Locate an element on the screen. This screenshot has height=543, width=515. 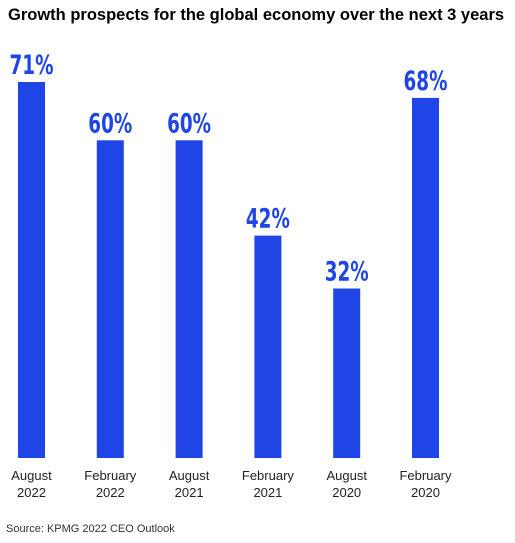
category-label-1-line1: February is located at coordinates (110, 475).